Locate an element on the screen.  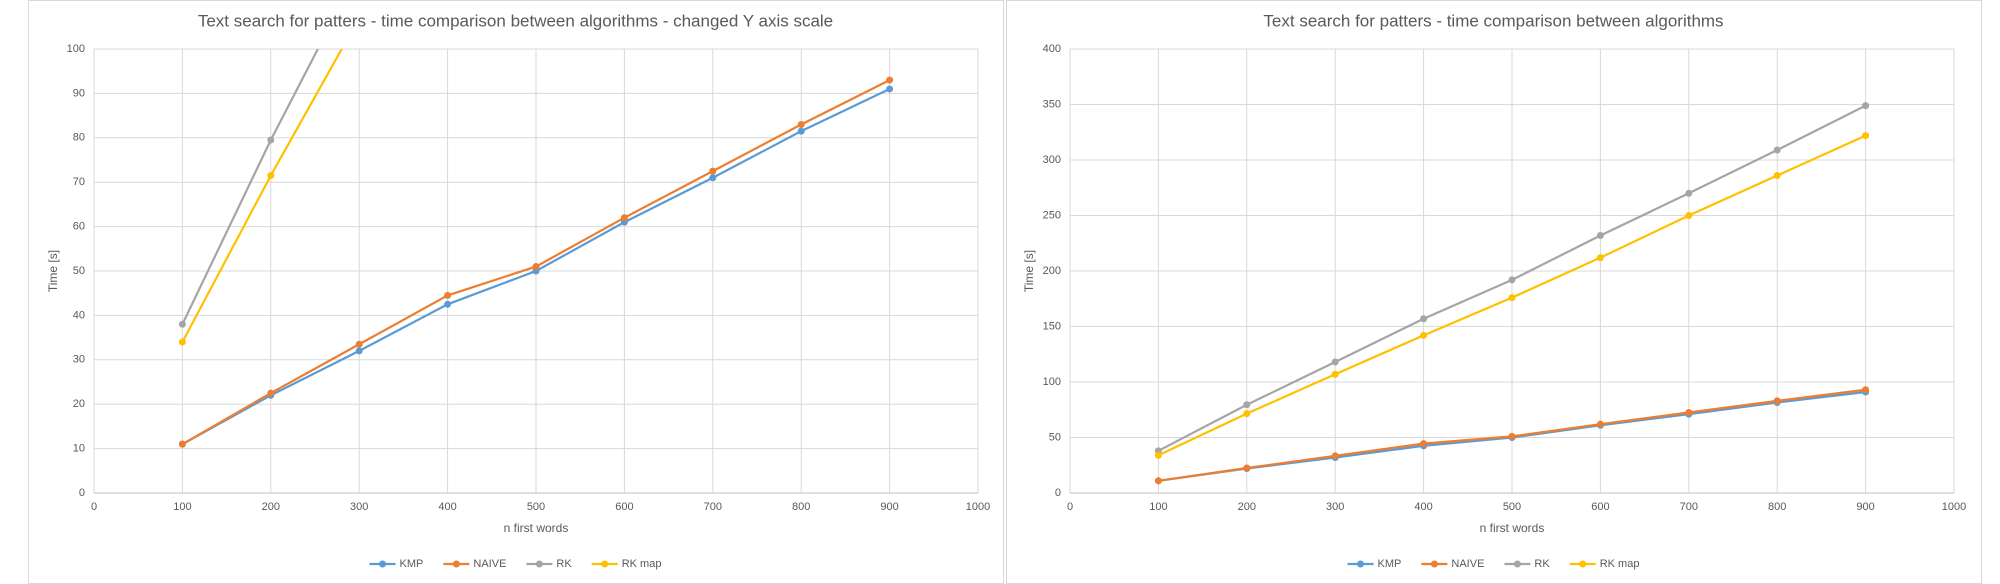
y-tick-label: 10 is located at coordinates (79, 449).